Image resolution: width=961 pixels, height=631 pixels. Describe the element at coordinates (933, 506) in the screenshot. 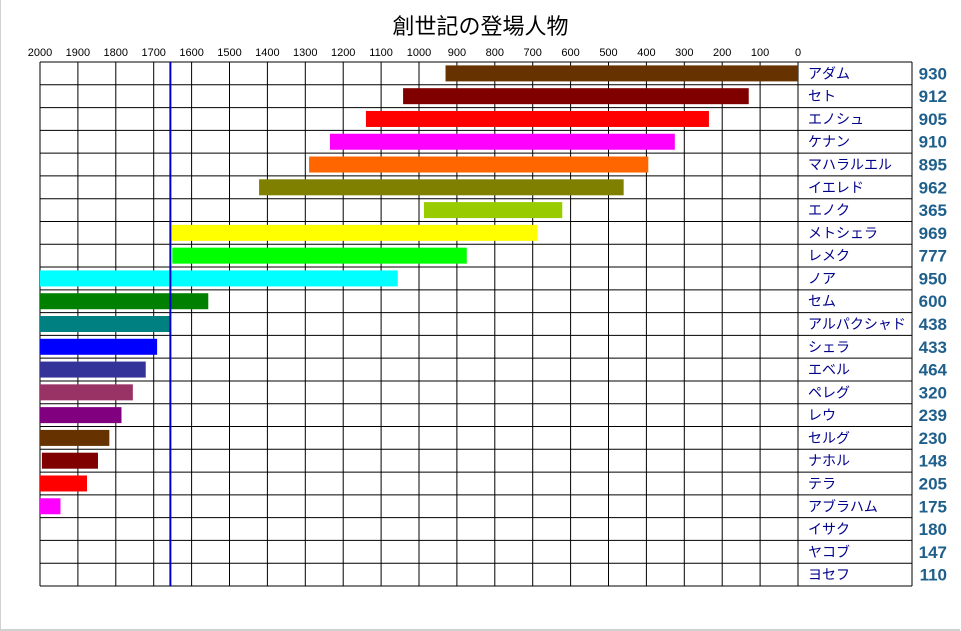

I see `age-label: 175` at that location.